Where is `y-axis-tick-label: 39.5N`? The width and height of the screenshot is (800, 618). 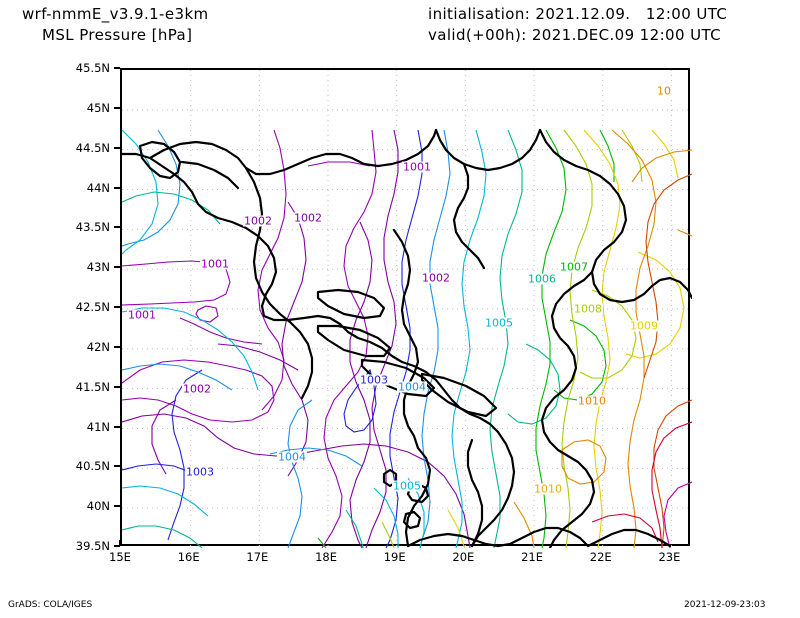
y-axis-tick-label: 39.5N is located at coordinates (92, 546).